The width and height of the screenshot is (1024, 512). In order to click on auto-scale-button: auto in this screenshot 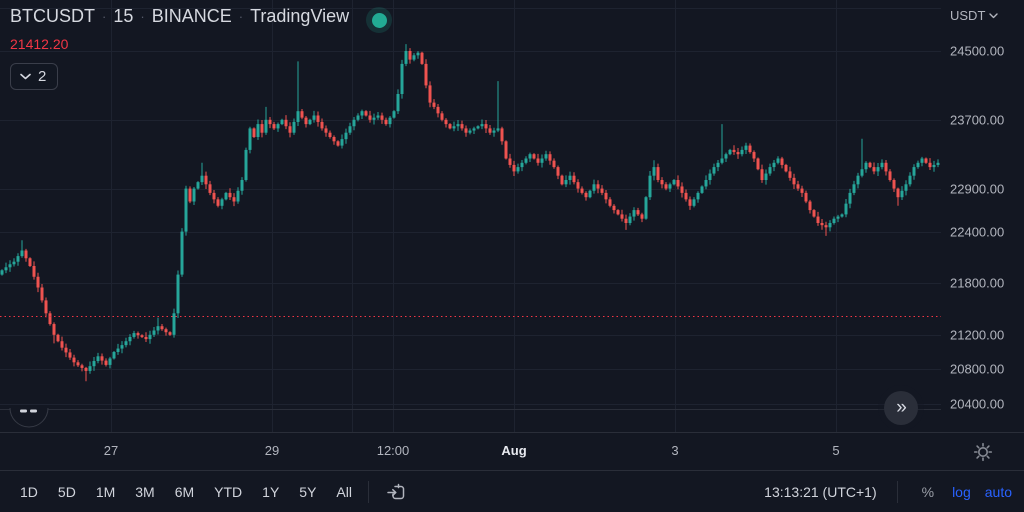, I will do `click(998, 492)`.